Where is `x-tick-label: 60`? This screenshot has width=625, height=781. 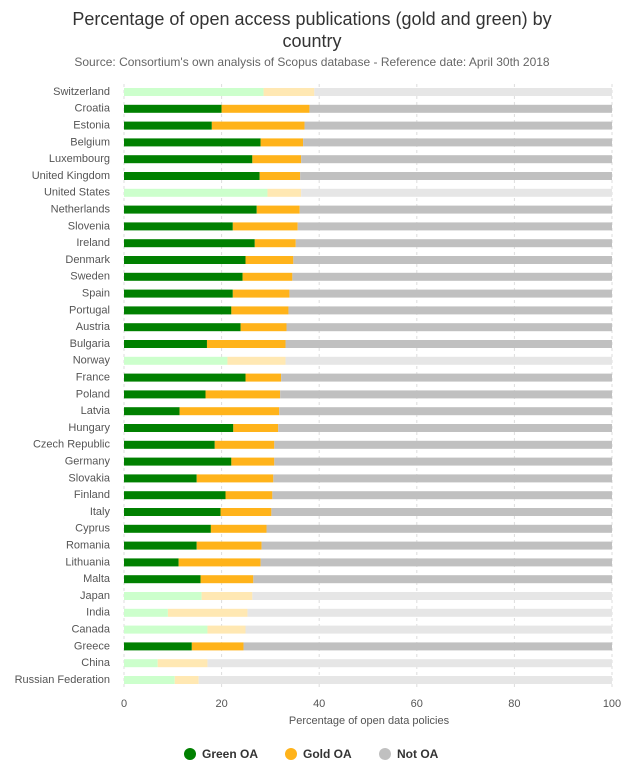 x-tick-label: 60 is located at coordinates (417, 704).